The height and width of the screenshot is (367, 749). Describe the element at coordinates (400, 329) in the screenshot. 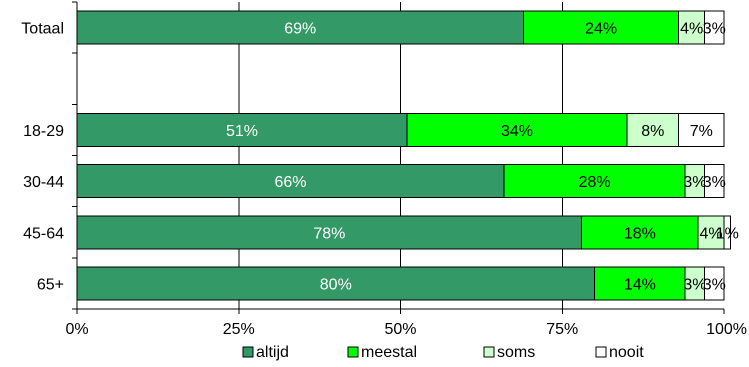

I see `x-tick-label: 50%` at that location.